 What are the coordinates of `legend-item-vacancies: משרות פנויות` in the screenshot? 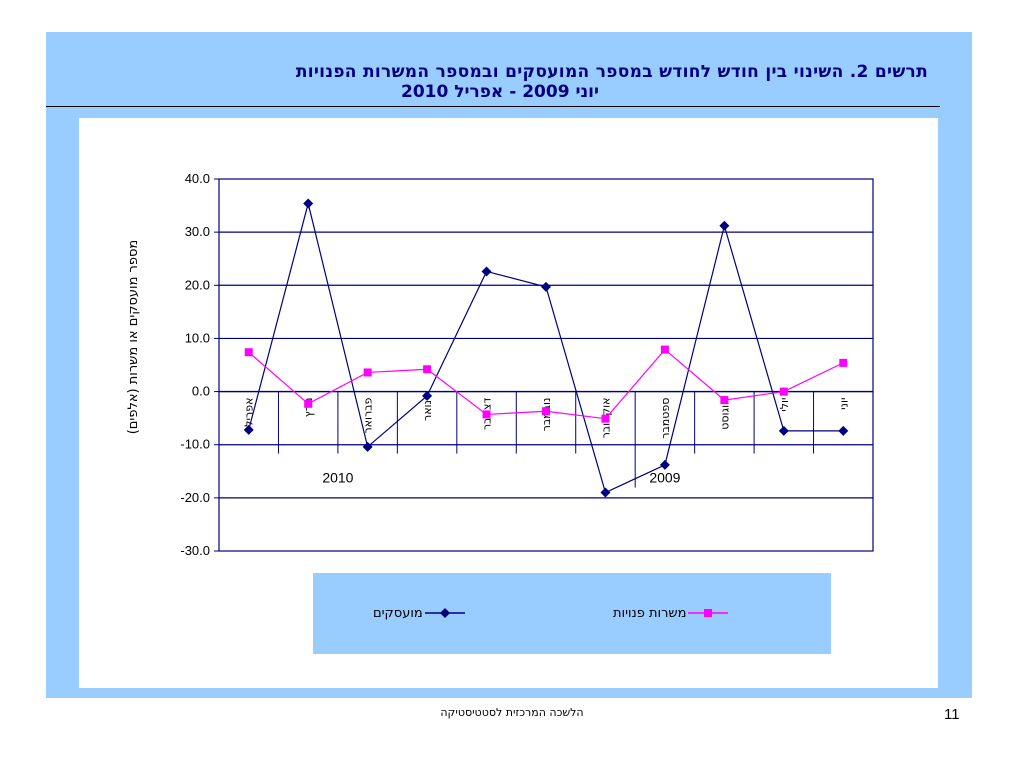 It's located at (674, 613).